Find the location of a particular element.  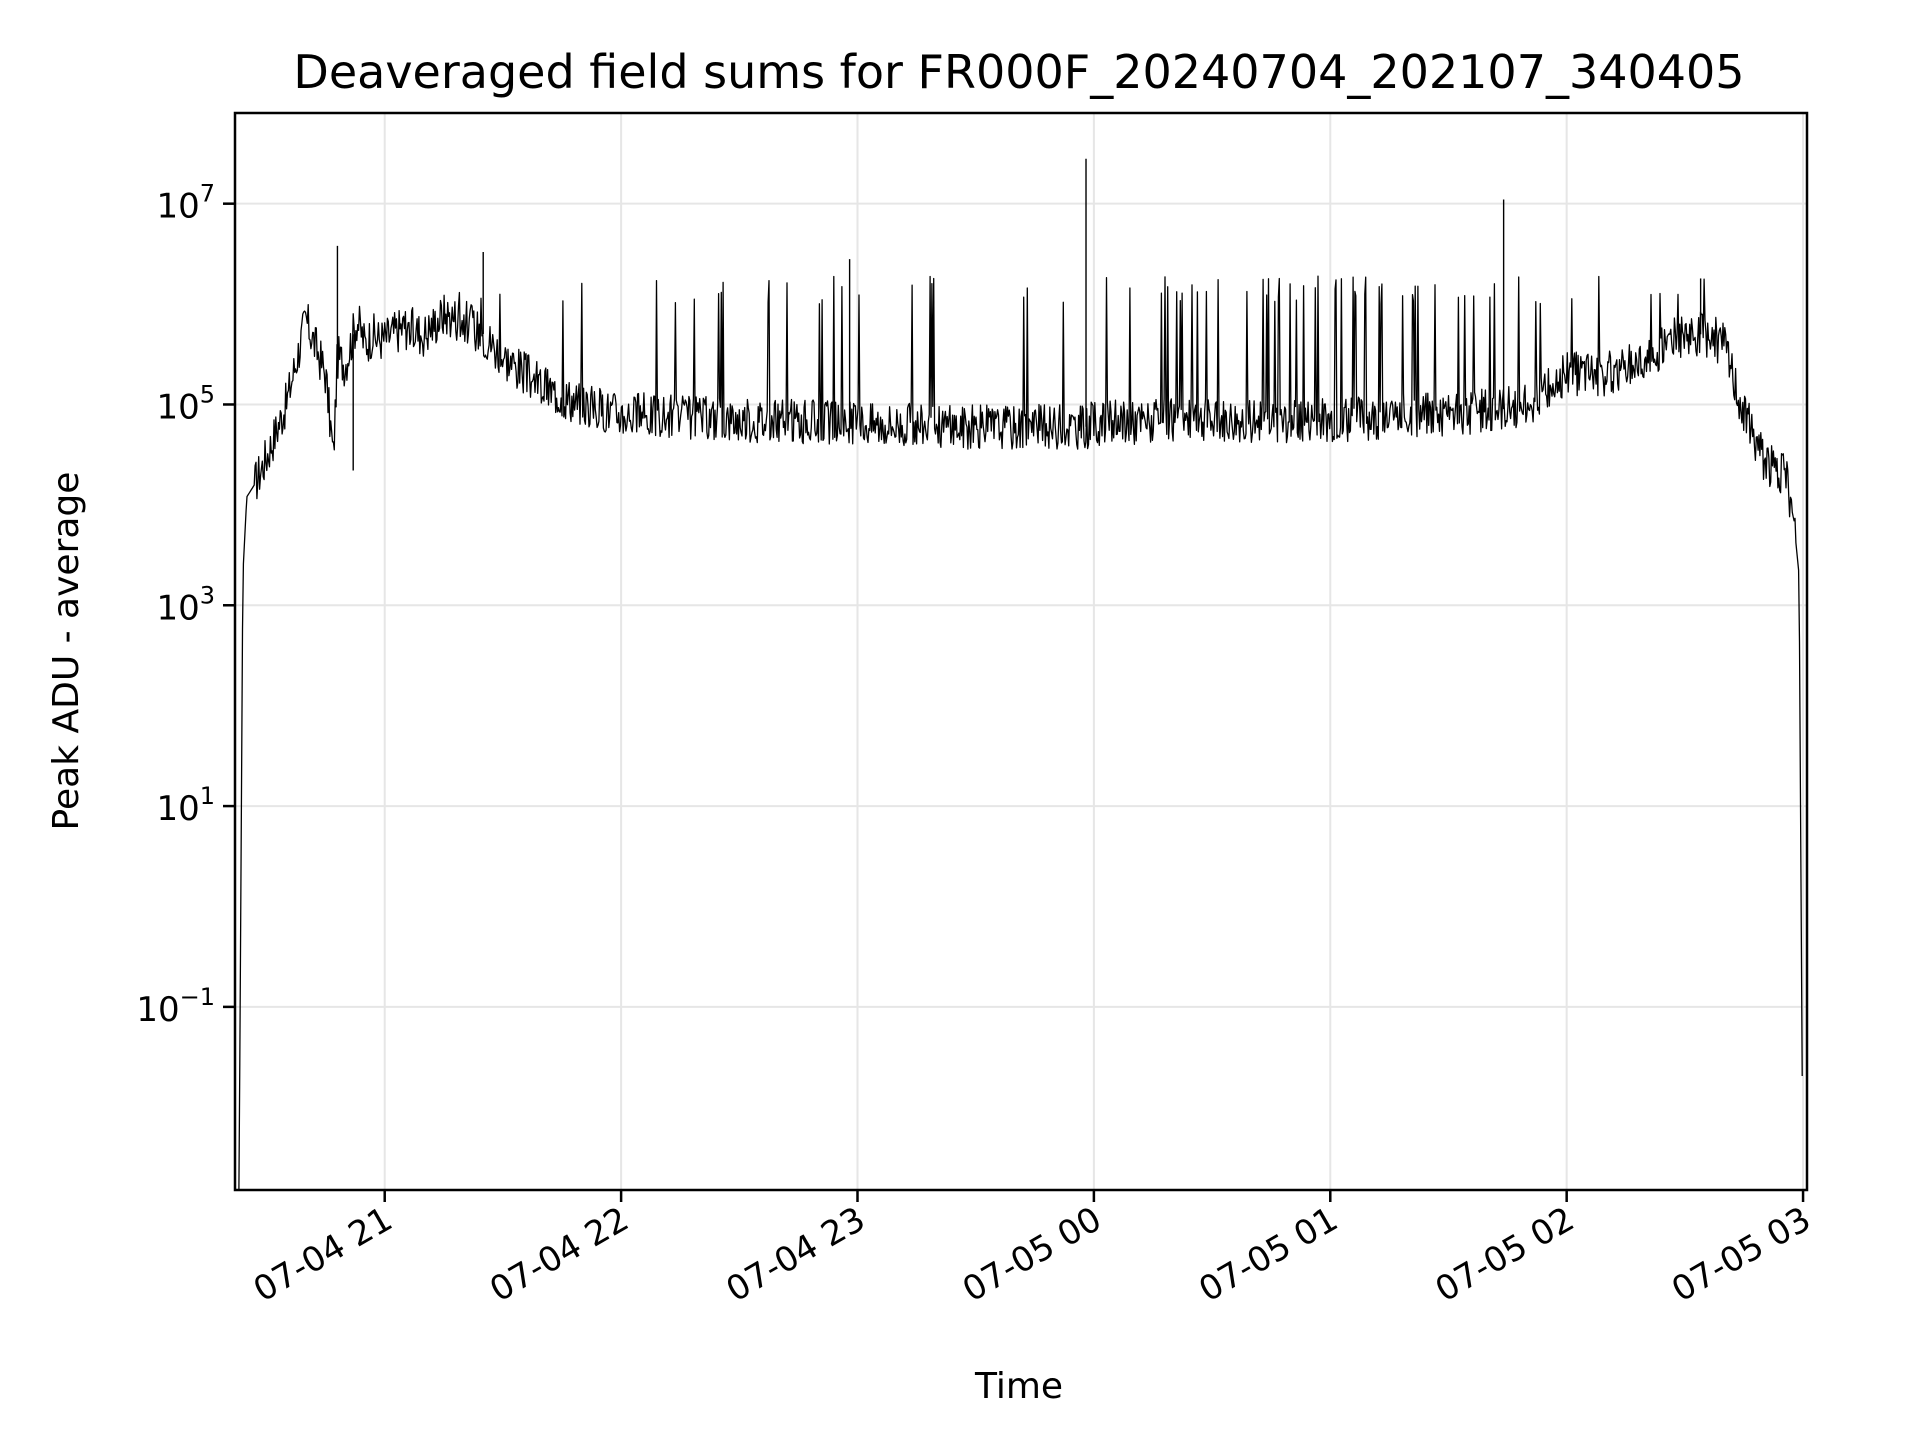

x-tick-label: 07-04 23 is located at coordinates (796, 1254).